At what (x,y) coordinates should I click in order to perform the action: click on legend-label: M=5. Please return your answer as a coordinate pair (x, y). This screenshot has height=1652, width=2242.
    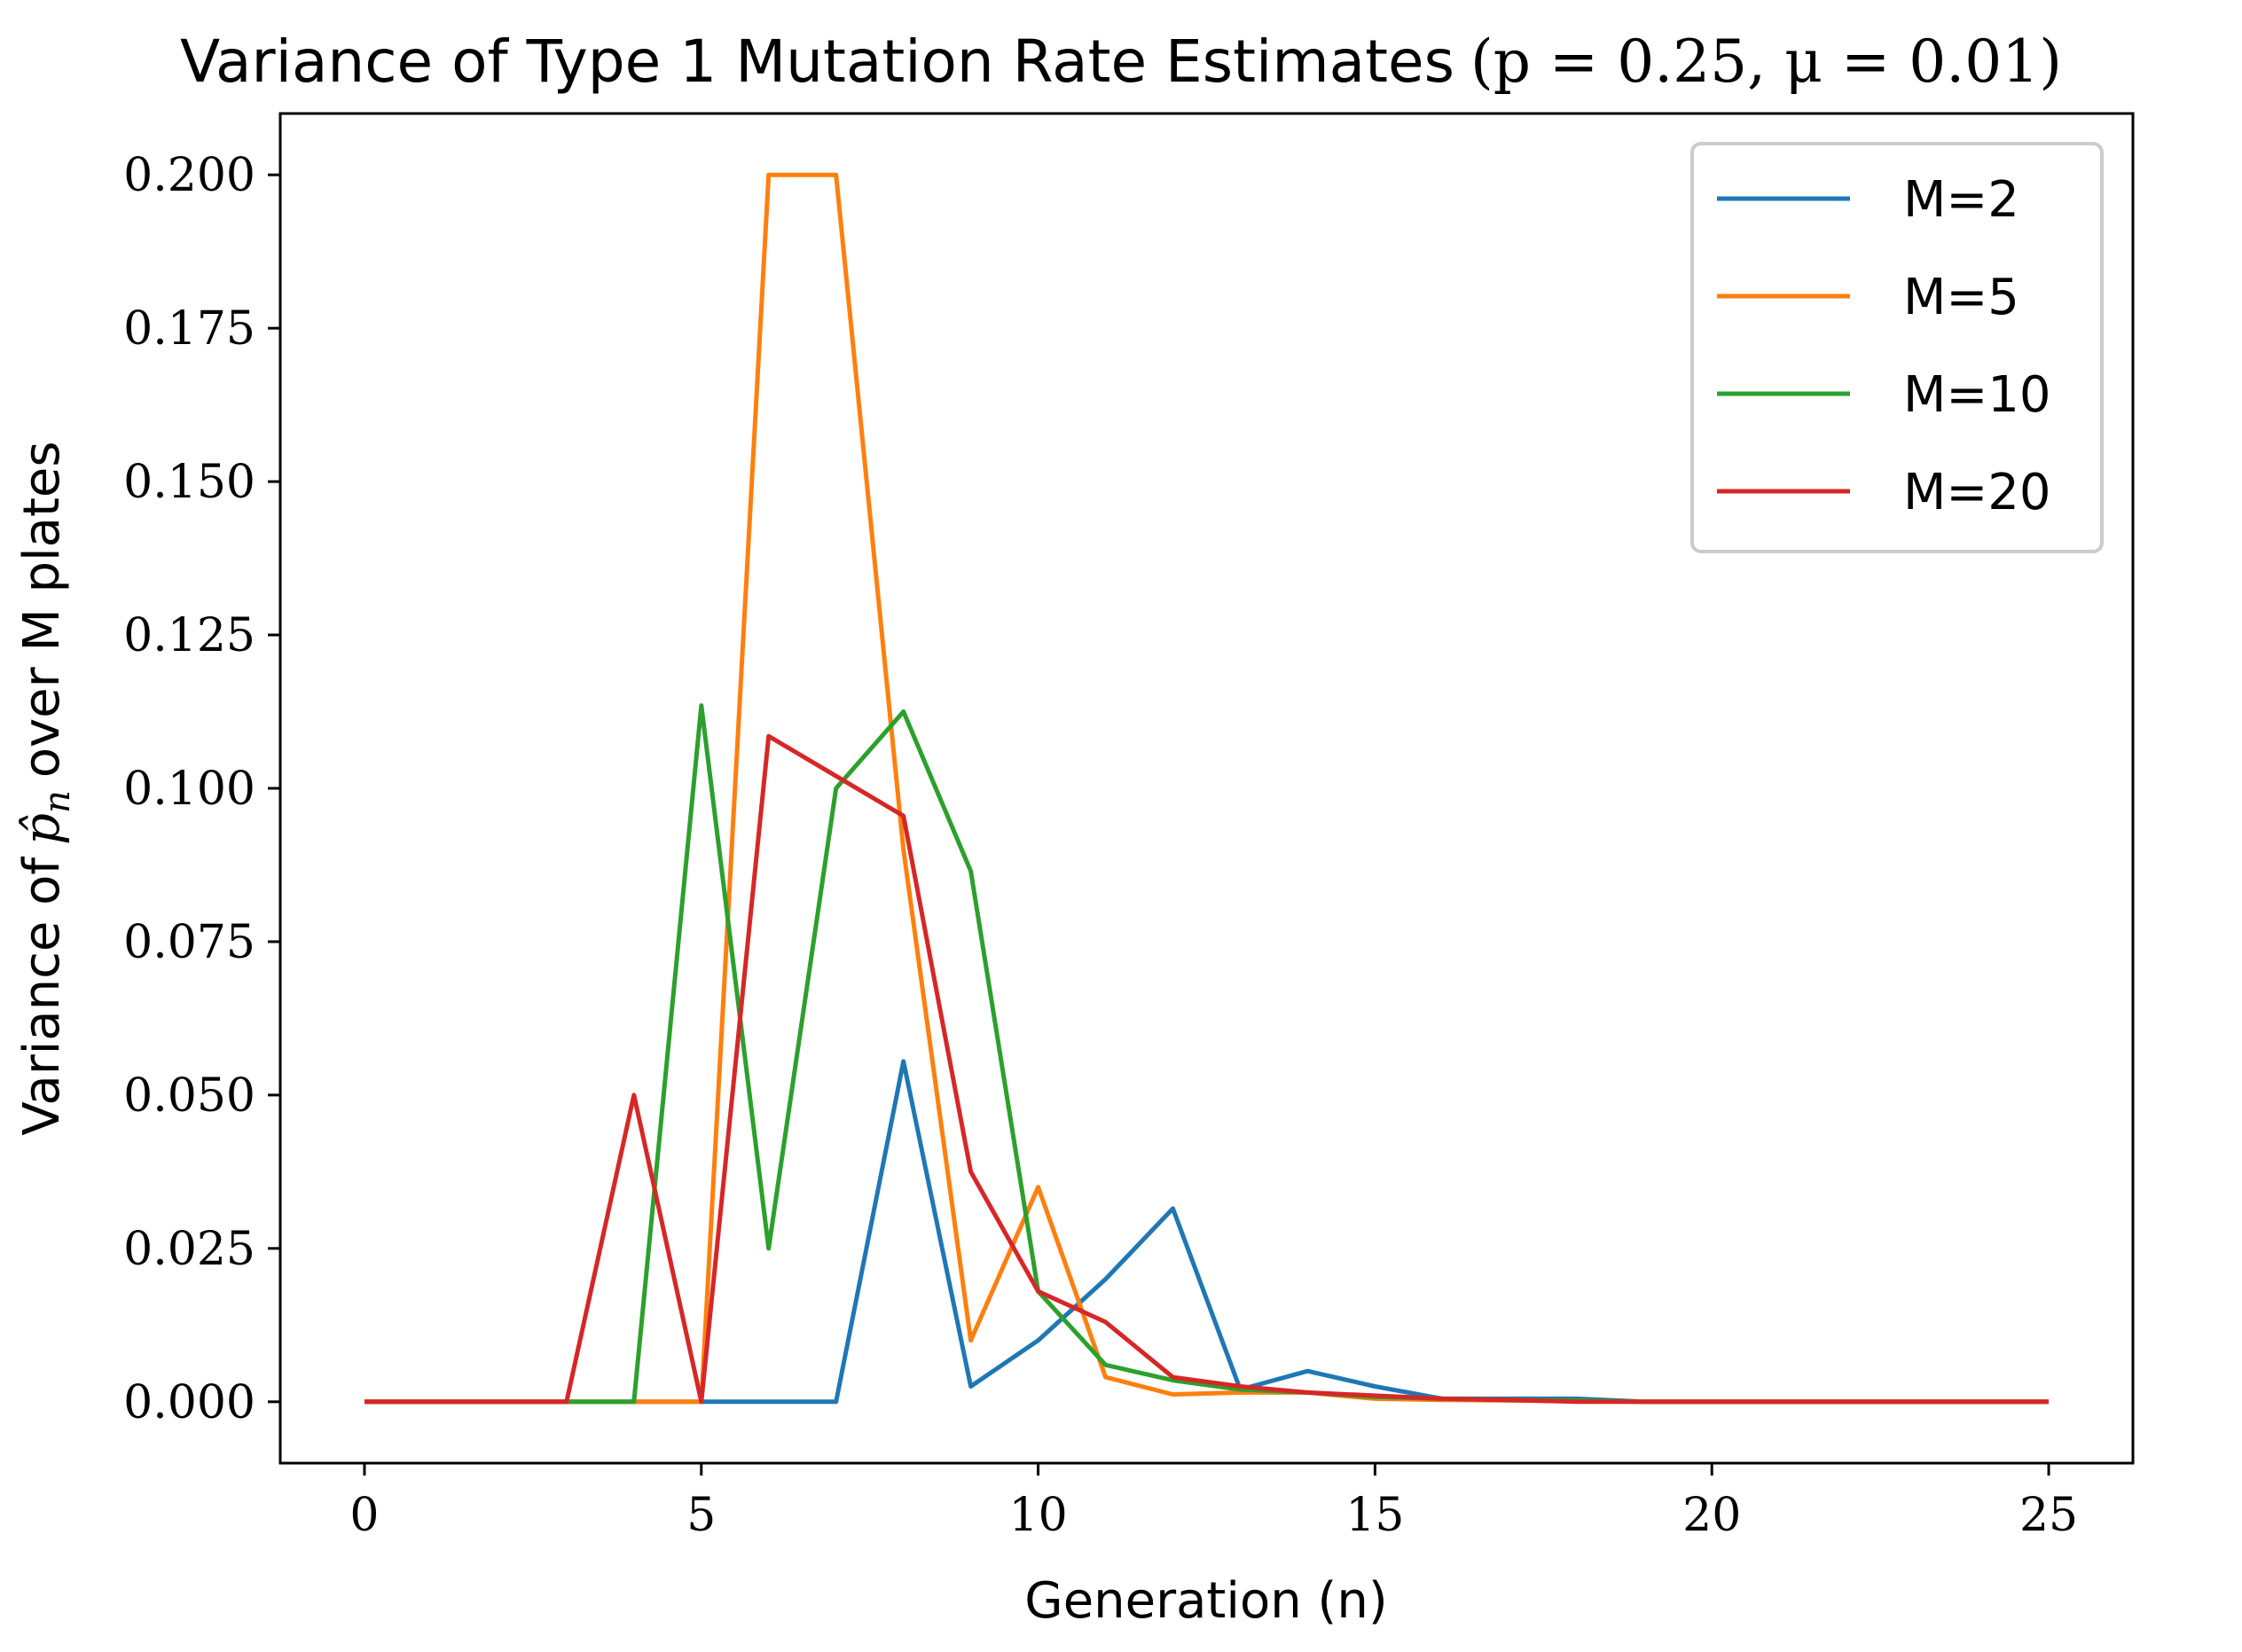
    Looking at the image, I should click on (1961, 297).